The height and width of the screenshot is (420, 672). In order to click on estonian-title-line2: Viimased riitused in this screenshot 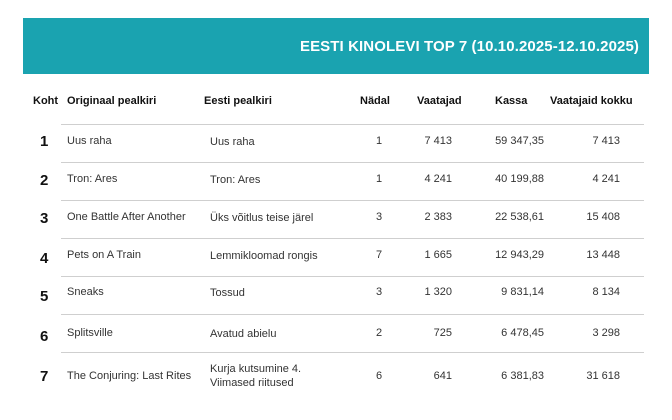, I will do `click(252, 383)`.